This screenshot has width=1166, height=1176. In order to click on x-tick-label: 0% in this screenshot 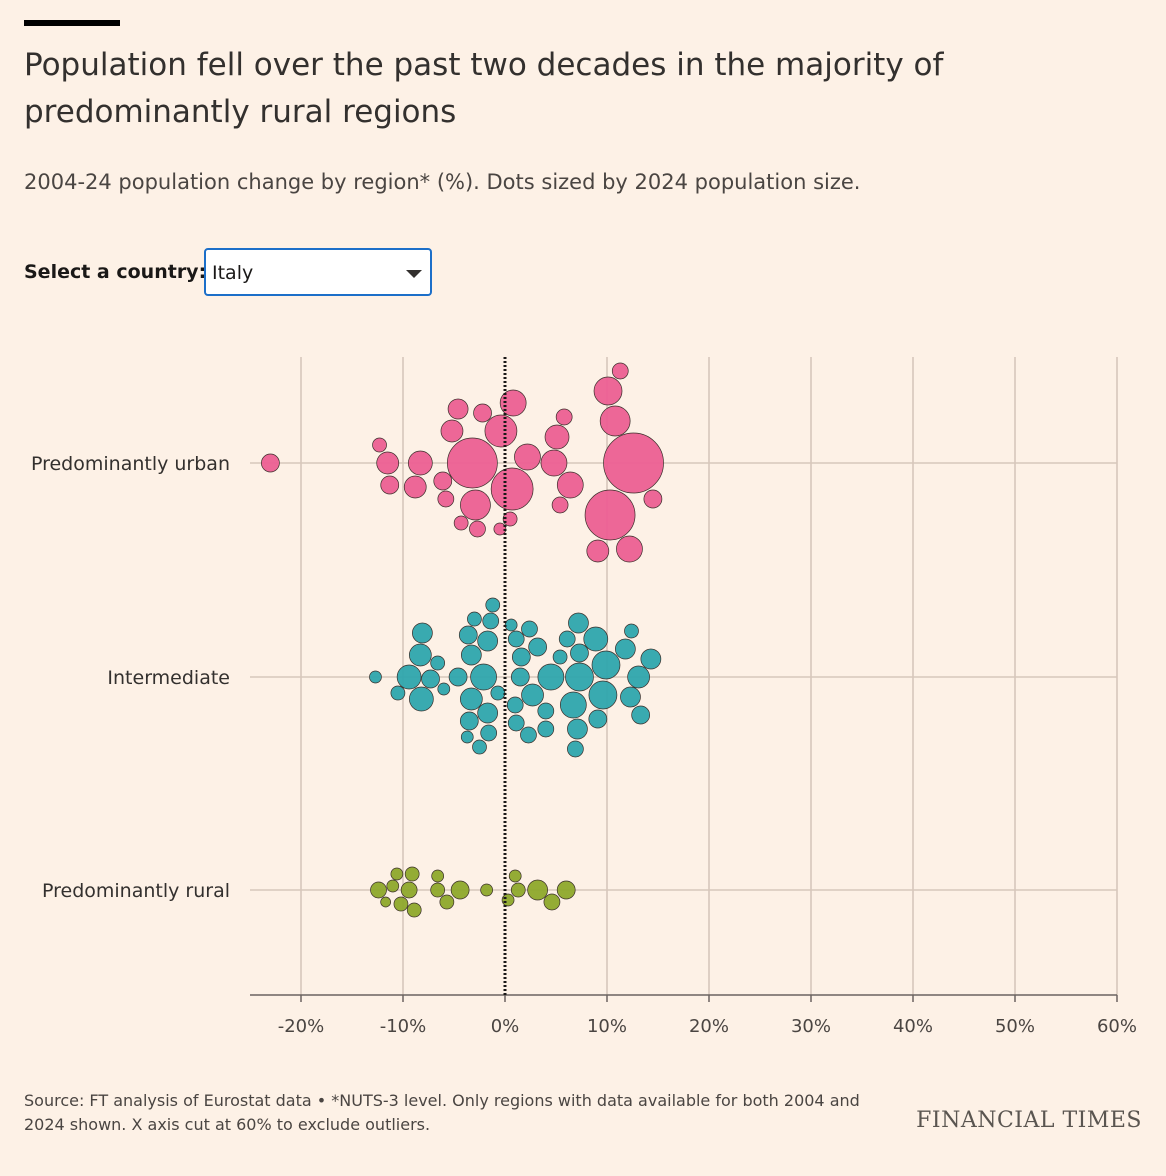, I will do `click(505, 1026)`.